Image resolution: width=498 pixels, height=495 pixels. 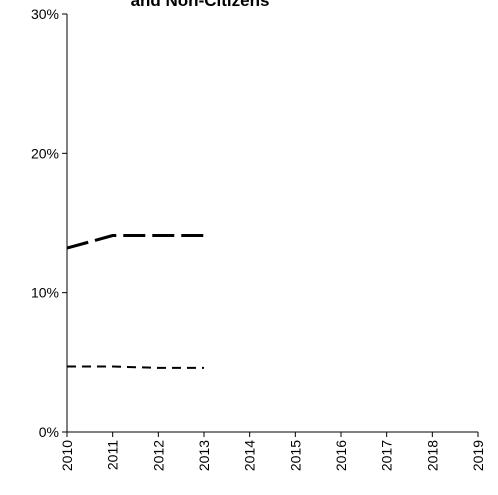 I want to click on x-tick-label: 2013, so click(x=204, y=455).